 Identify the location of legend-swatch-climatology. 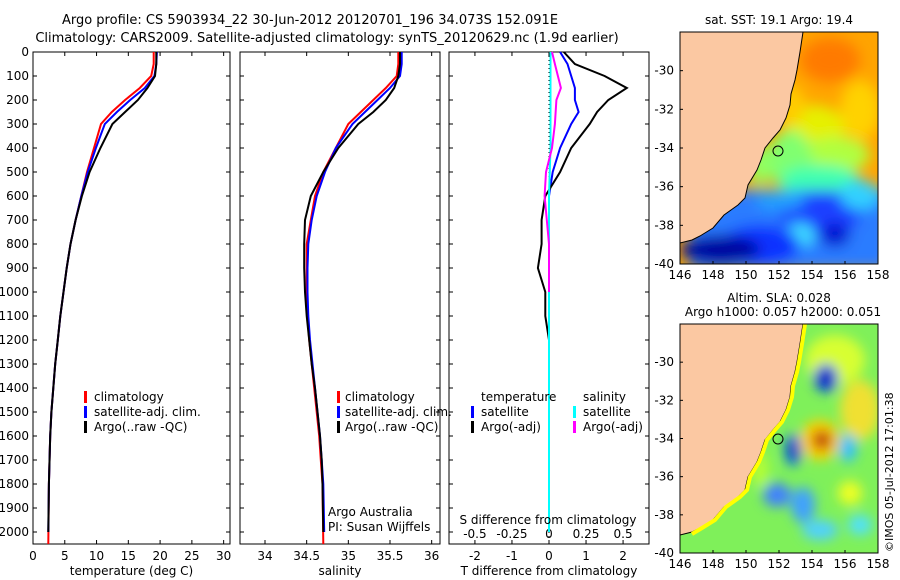
(85, 397).